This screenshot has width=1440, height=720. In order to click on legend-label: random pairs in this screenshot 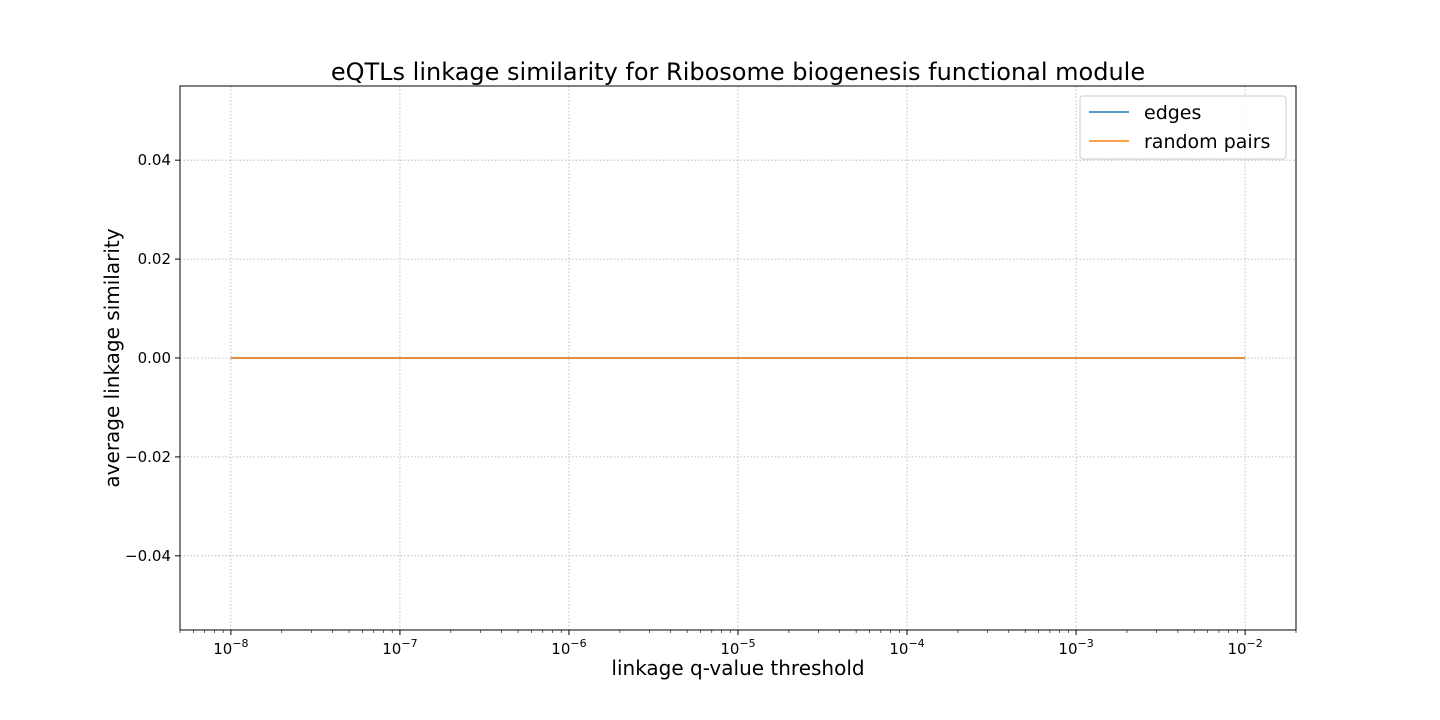, I will do `click(1207, 142)`.